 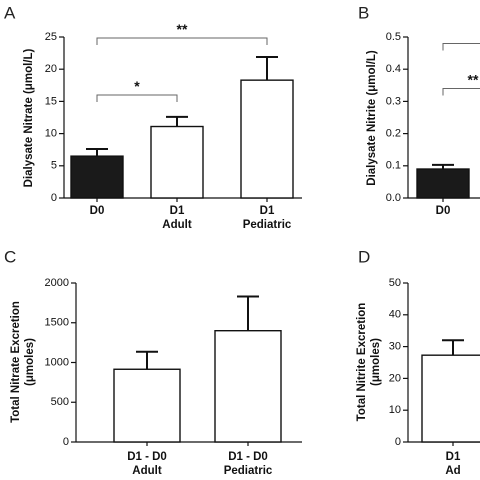 I want to click on y-tick-label: 0.5, so click(x=393, y=37).